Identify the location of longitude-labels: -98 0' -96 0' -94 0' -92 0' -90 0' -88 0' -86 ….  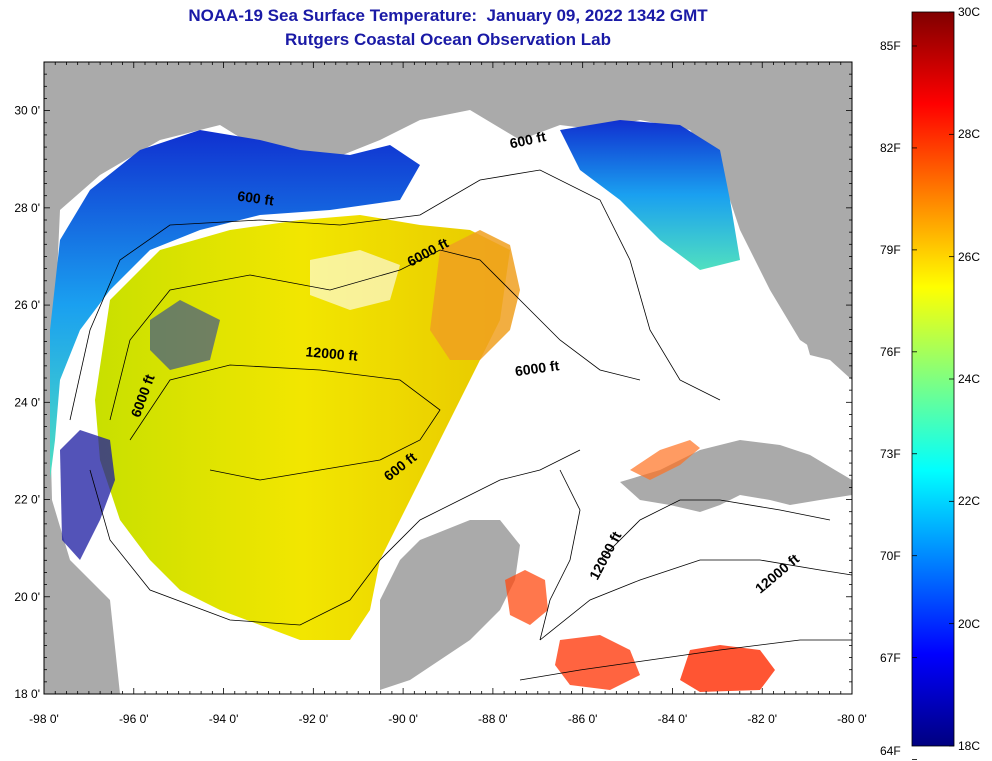
(448, 719).